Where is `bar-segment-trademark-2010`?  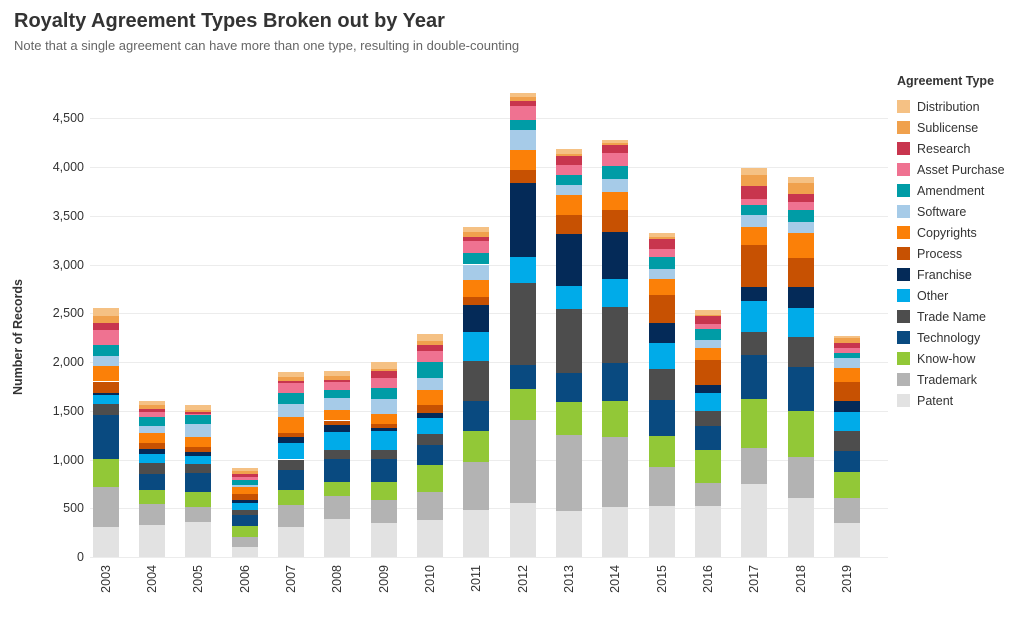 bar-segment-trademark-2010 is located at coordinates (429, 506).